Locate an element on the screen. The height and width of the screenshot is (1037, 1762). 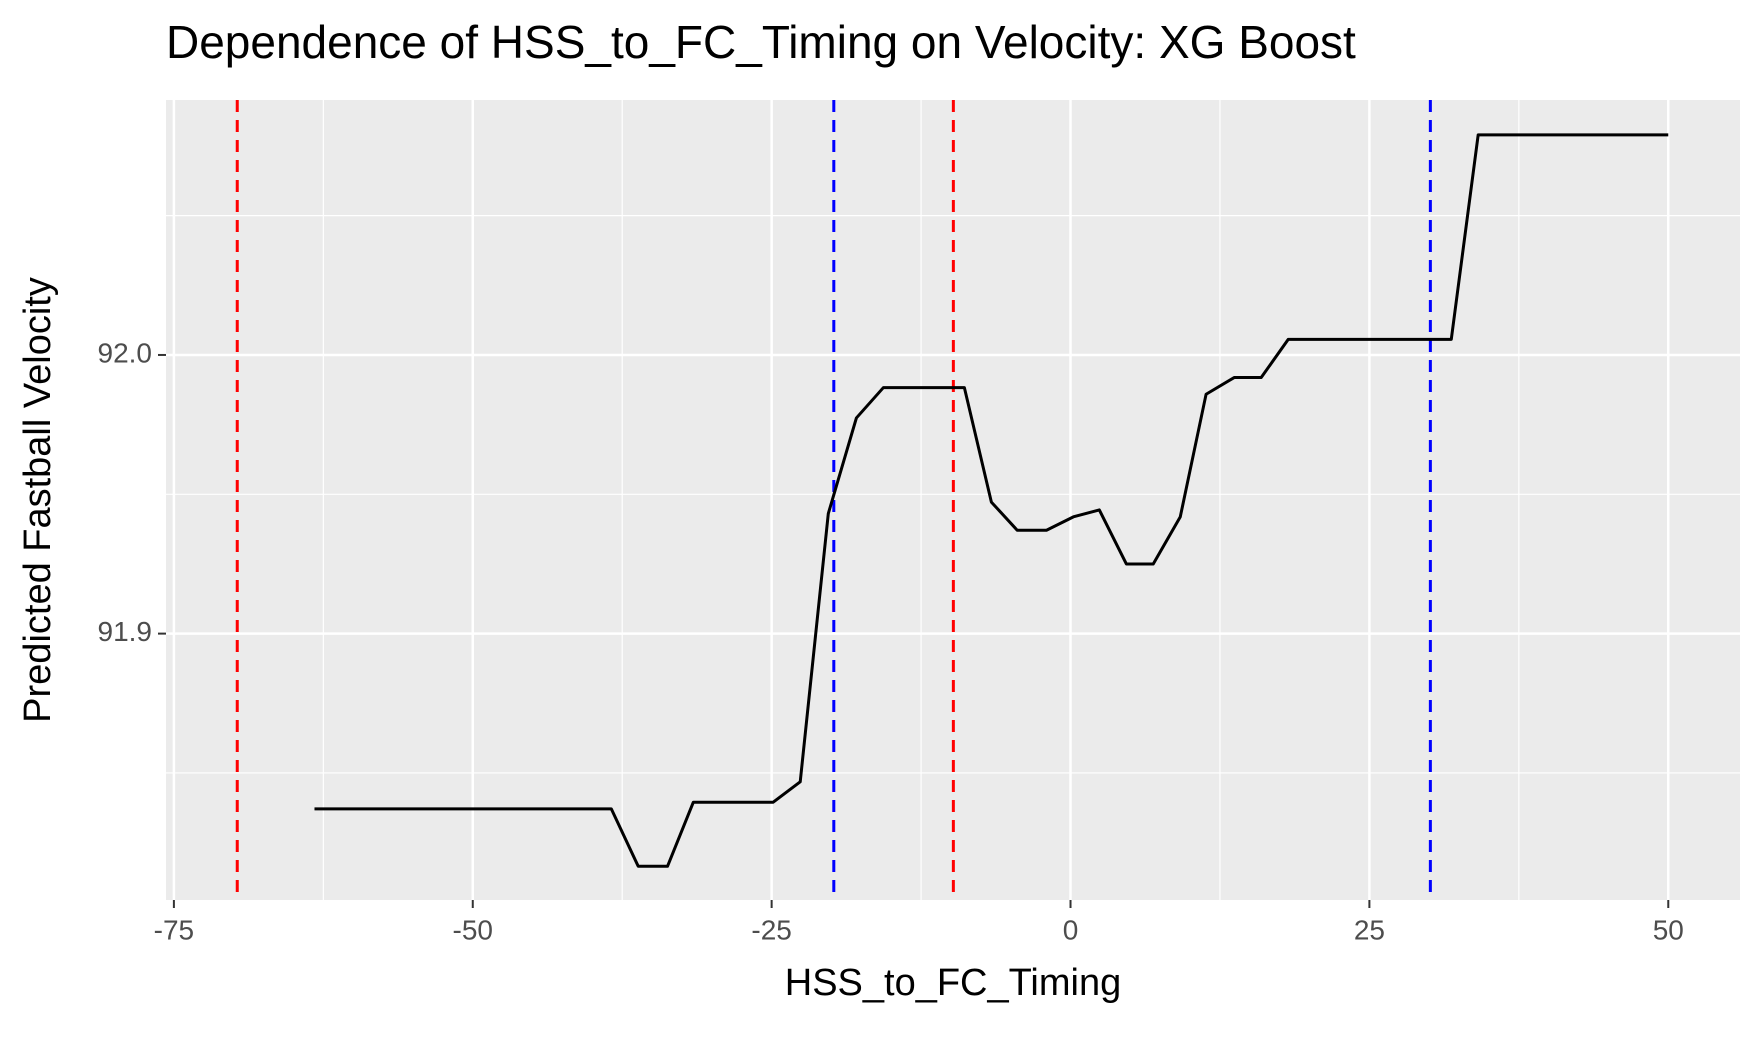
x-tick-label: 25 is located at coordinates (1369, 929).